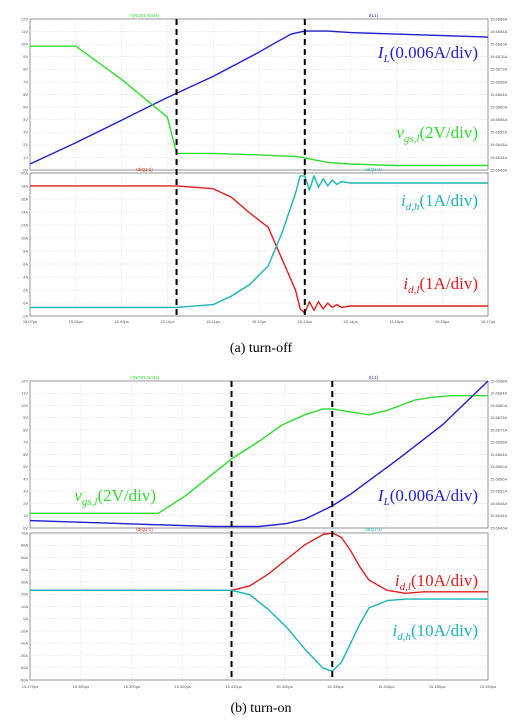 Image resolution: width=522 pixels, height=721 pixels. I want to click on x-tick-label: 15.400µs, so click(182, 686).